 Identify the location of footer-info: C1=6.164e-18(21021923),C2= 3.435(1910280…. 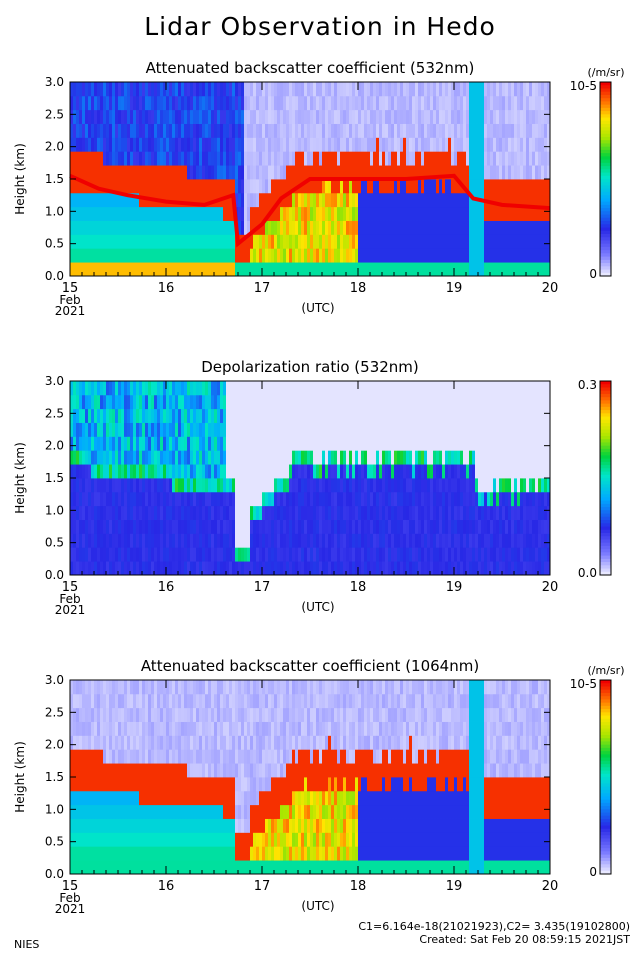
(494, 933).